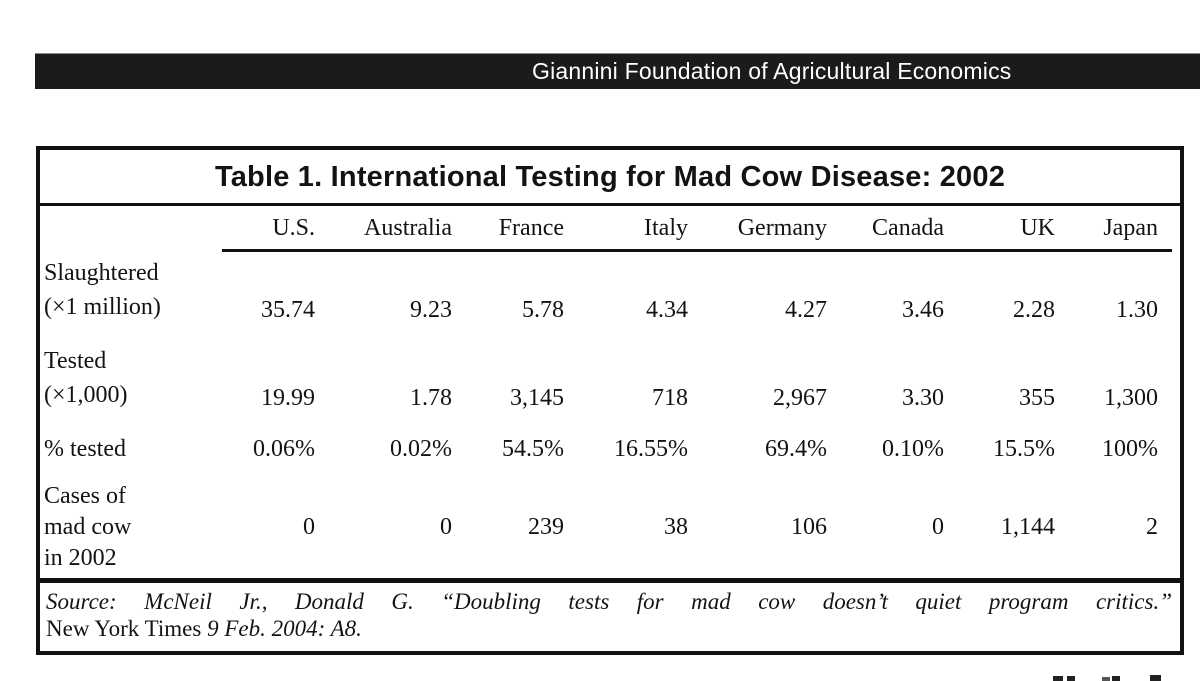 Image resolution: width=1200 pixels, height=681 pixels. What do you see at coordinates (293, 228) in the screenshot?
I see `column-header-us: U.S.` at bounding box center [293, 228].